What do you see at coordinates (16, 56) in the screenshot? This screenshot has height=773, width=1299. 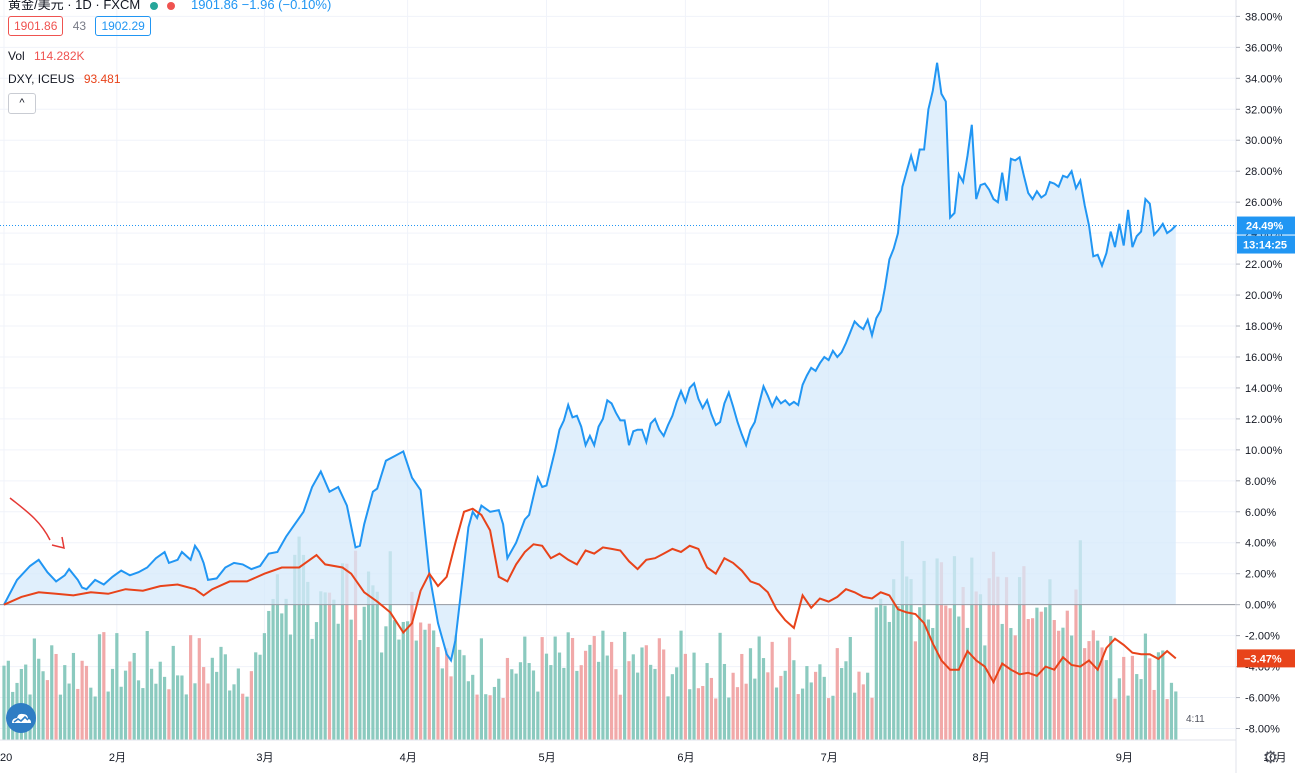 I see `volume-label: Vol` at bounding box center [16, 56].